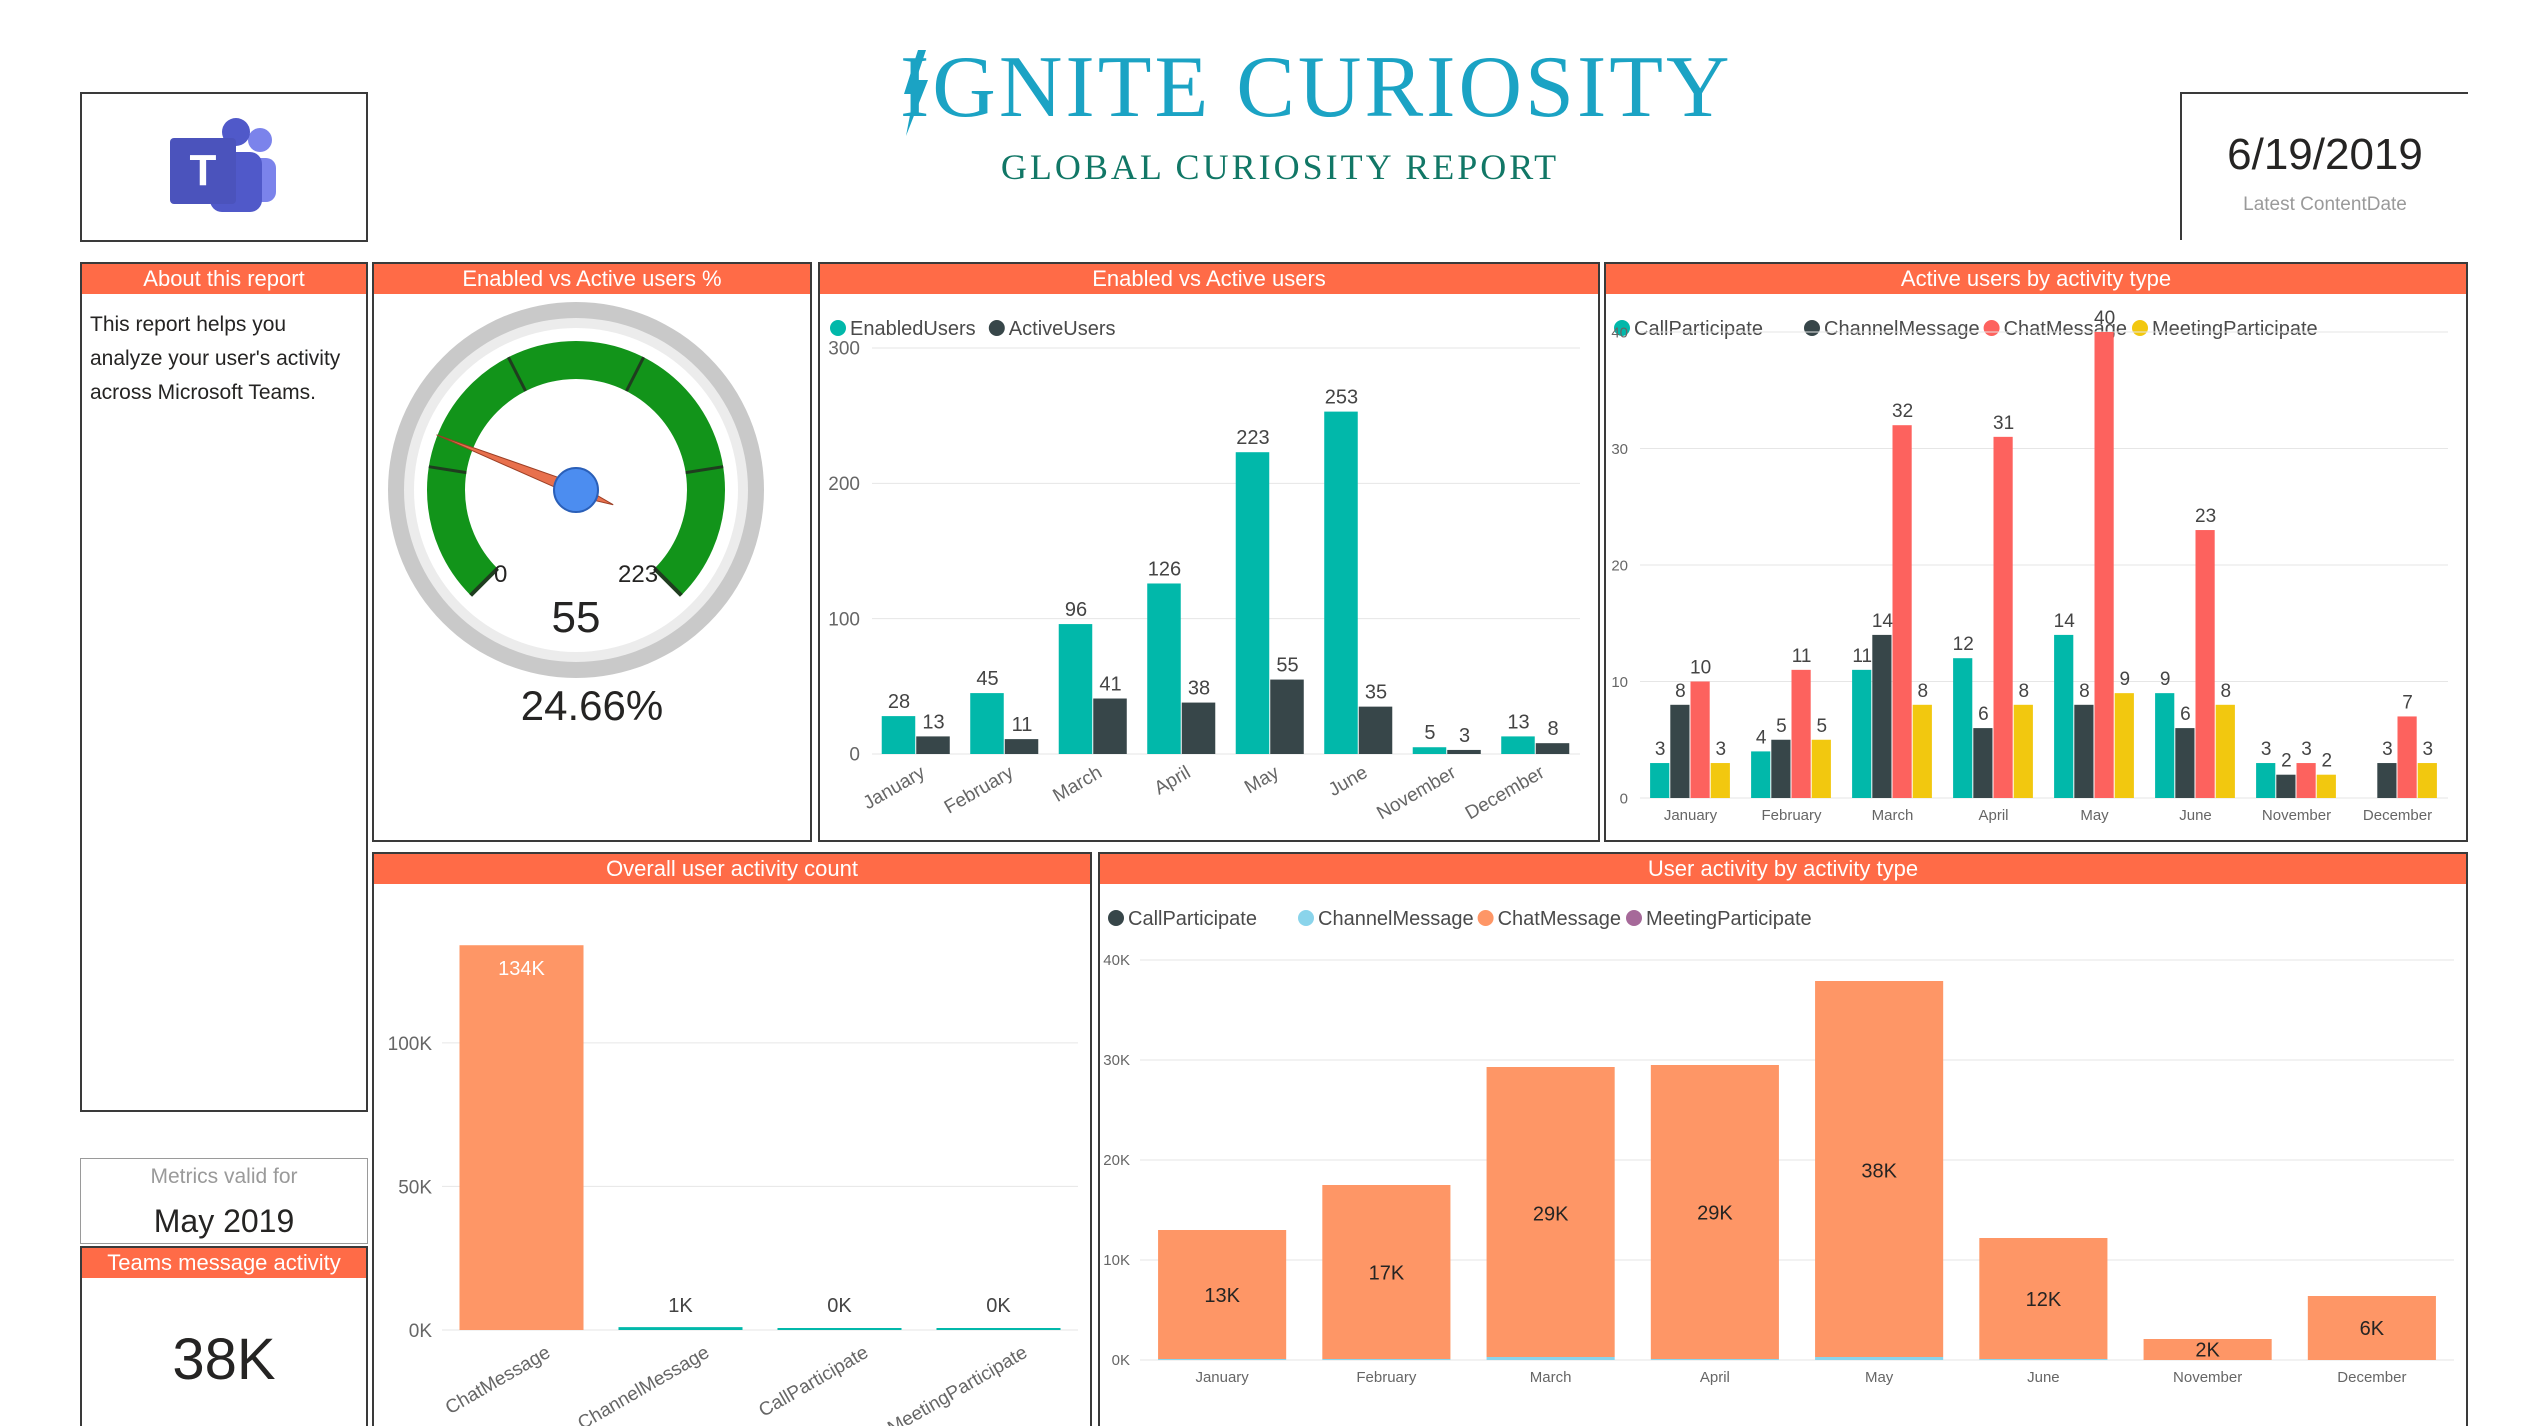 Image resolution: width=2536 pixels, height=1426 pixels. Describe the element at coordinates (2104, 318) in the screenshot. I see `data-label: 40` at that location.